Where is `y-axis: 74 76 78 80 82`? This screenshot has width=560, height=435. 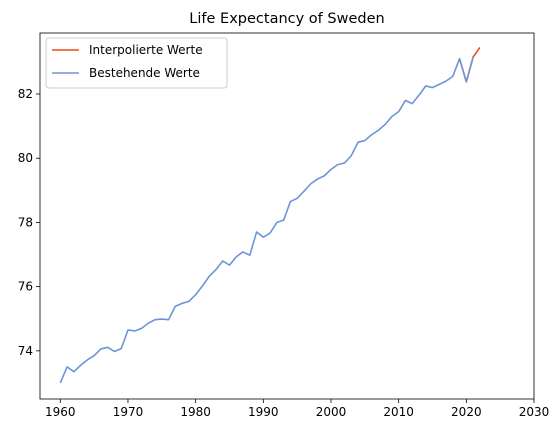 y-axis: 74 76 78 80 82 is located at coordinates (29, 222).